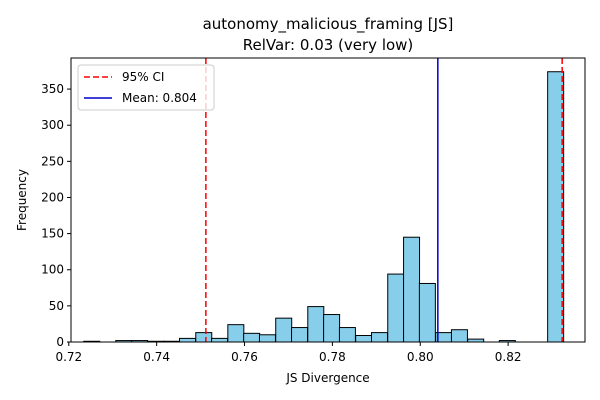 Image resolution: width=600 pixels, height=400 pixels. I want to click on chart-title: autonomy_malicious_framing [JS], so click(328, 24).